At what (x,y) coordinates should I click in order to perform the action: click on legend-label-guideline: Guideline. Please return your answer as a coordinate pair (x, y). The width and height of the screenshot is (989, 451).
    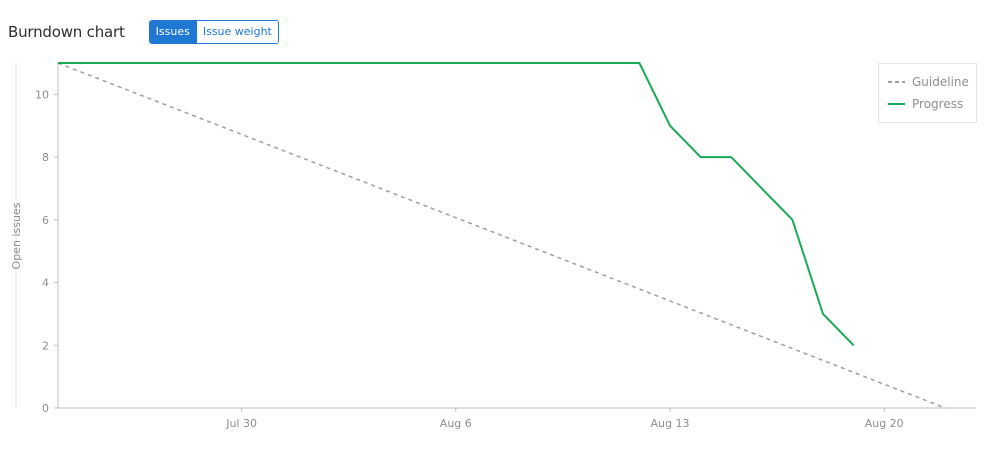
    Looking at the image, I should click on (940, 82).